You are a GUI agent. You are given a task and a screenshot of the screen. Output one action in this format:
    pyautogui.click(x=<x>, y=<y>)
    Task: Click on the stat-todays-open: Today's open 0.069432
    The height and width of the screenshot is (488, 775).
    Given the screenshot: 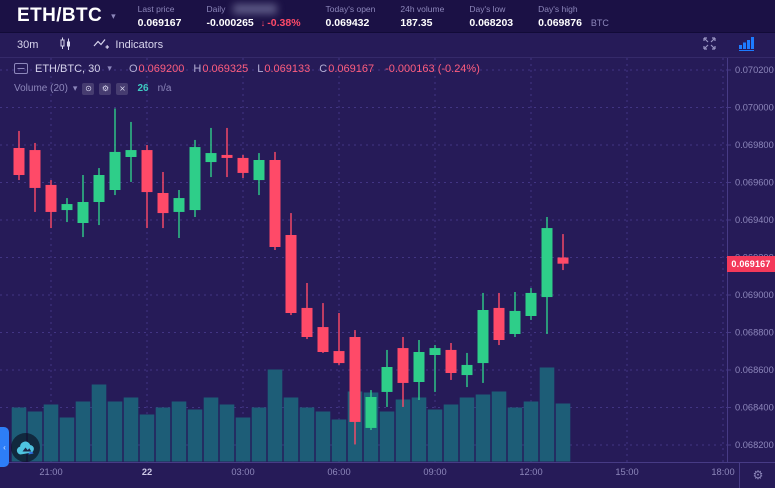 What is the action you would take?
    pyautogui.click(x=350, y=16)
    